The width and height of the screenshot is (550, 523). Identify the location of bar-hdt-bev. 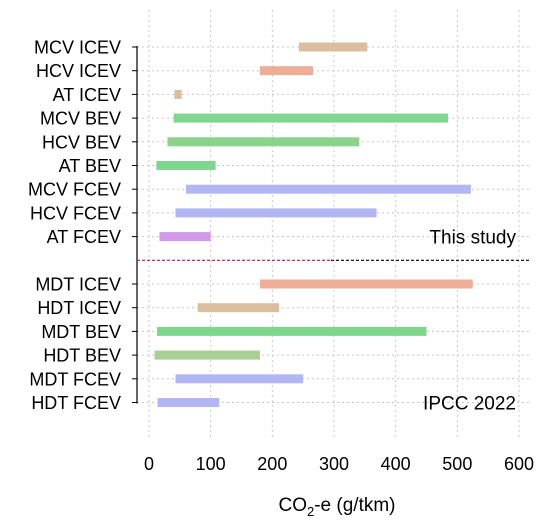
(207, 355).